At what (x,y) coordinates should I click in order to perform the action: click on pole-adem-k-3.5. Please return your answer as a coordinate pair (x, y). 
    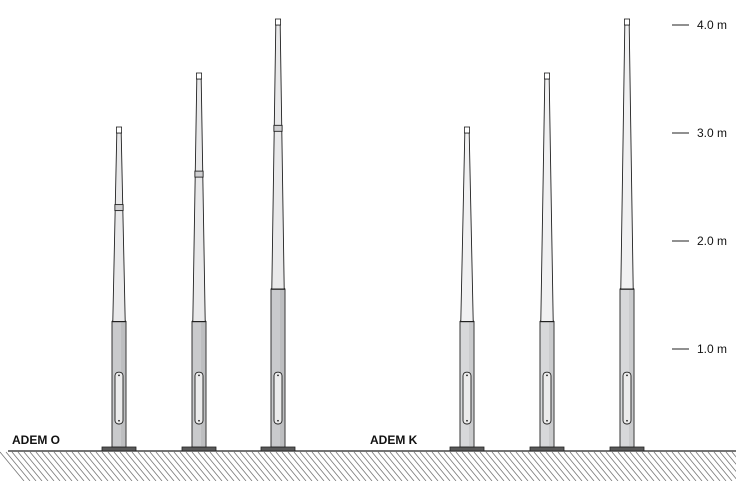
    Looking at the image, I should click on (547, 262).